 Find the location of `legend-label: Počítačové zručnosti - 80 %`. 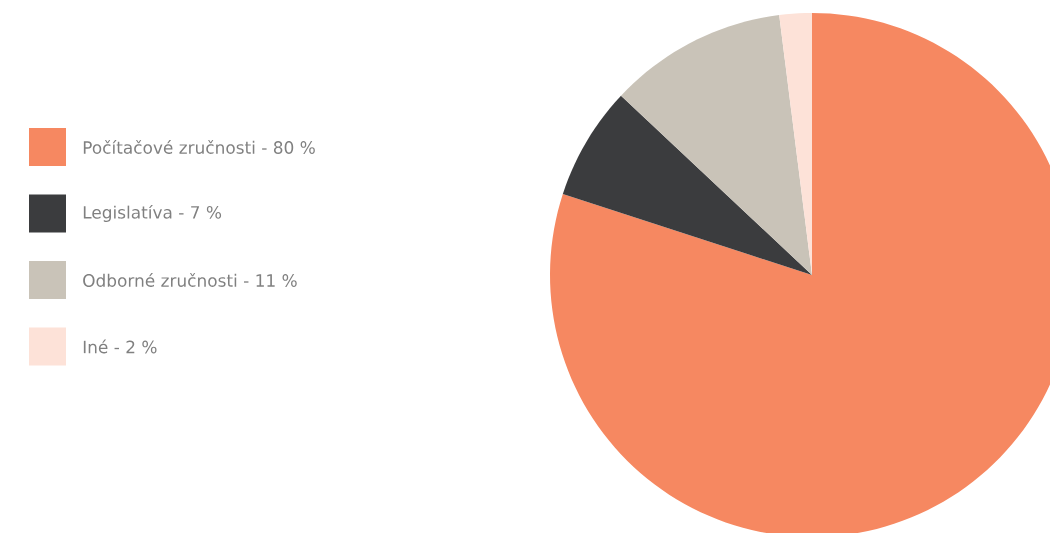

legend-label: Počítačové zručnosti - 80 % is located at coordinates (199, 147).